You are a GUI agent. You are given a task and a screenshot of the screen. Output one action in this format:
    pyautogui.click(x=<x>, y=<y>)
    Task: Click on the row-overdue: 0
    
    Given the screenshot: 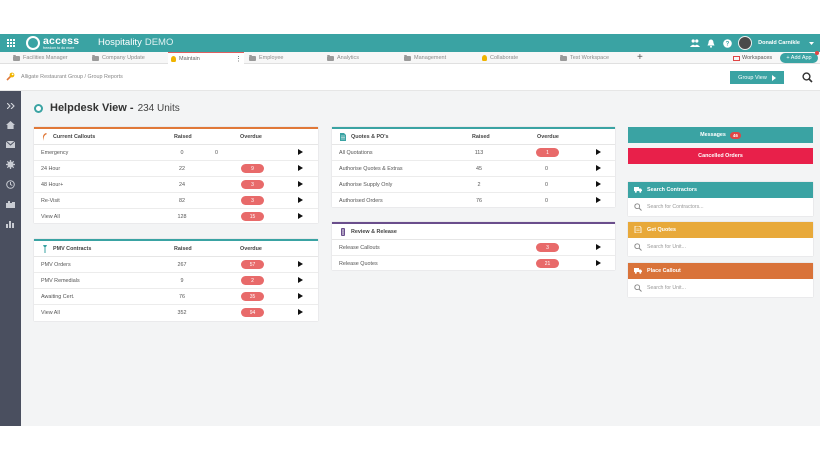 What is the action you would take?
    pyautogui.click(x=546, y=169)
    